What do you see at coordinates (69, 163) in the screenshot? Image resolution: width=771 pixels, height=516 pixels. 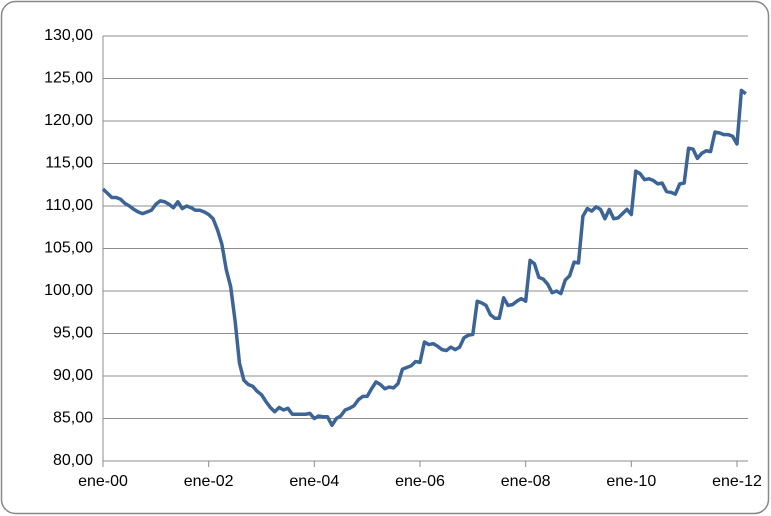 I see `y-tick-label: 115,00` at bounding box center [69, 163].